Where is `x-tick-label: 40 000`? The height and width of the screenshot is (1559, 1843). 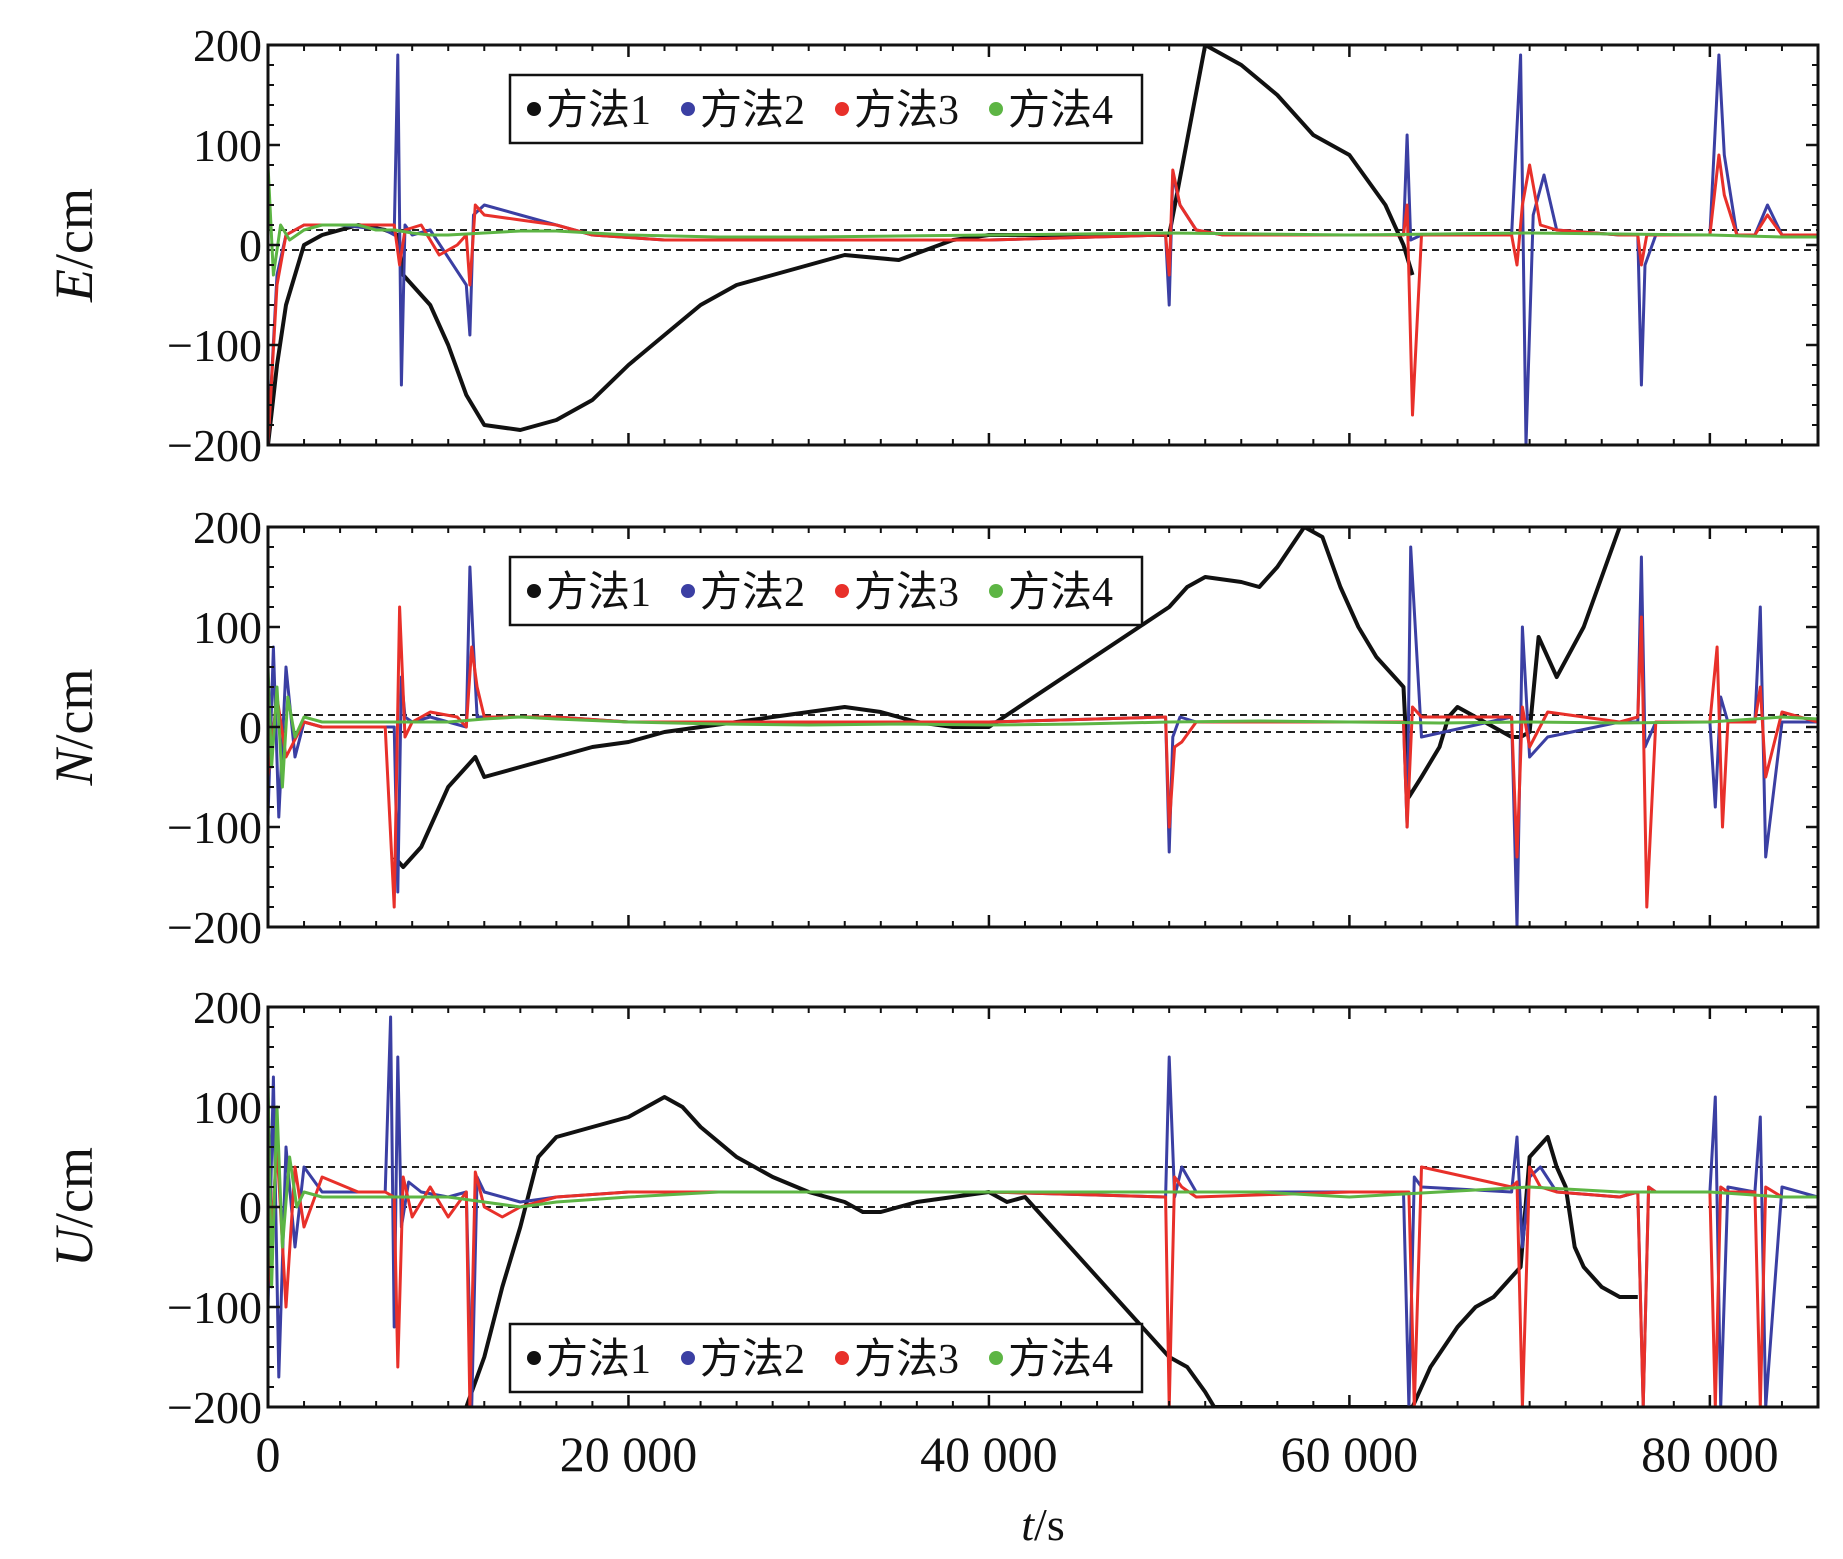 x-tick-label: 40 000 is located at coordinates (989, 1454).